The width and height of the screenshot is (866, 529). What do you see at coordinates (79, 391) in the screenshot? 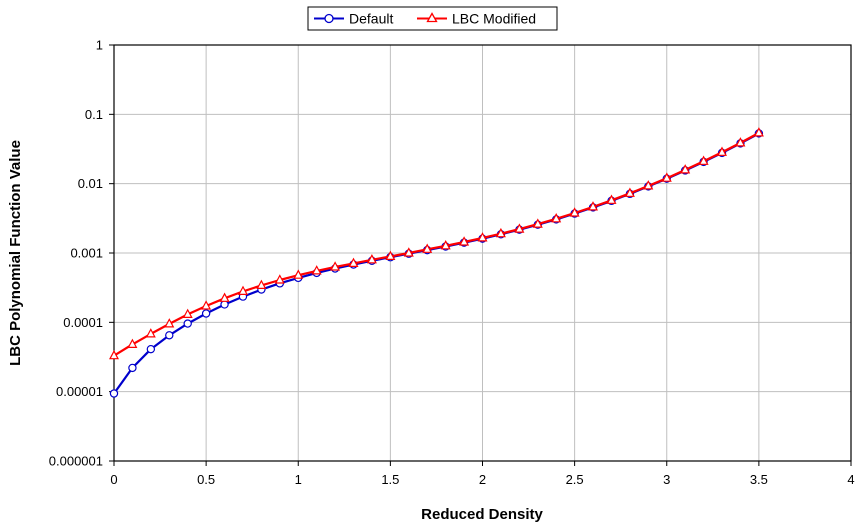
I see `y-tick-label: 0.00001` at bounding box center [79, 391].